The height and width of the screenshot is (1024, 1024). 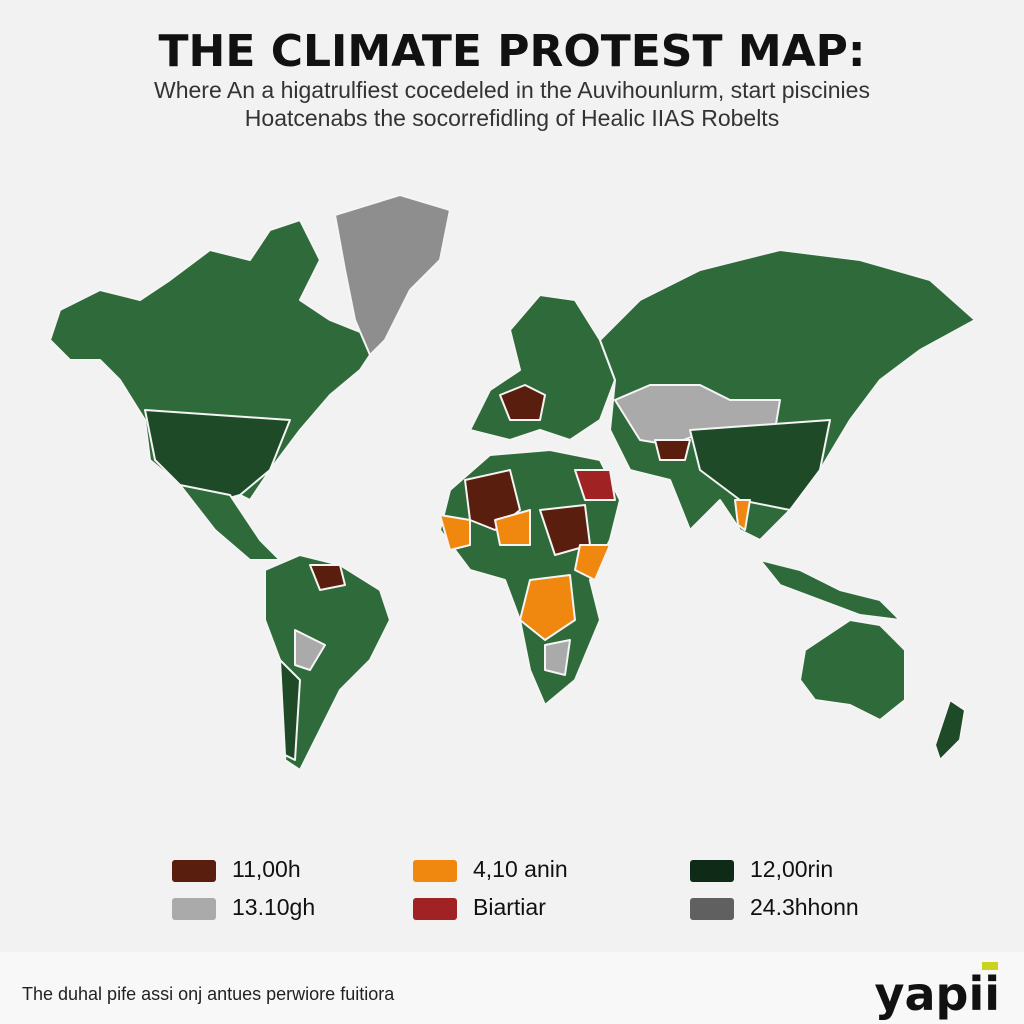 I want to click on chad, so click(x=512, y=527).